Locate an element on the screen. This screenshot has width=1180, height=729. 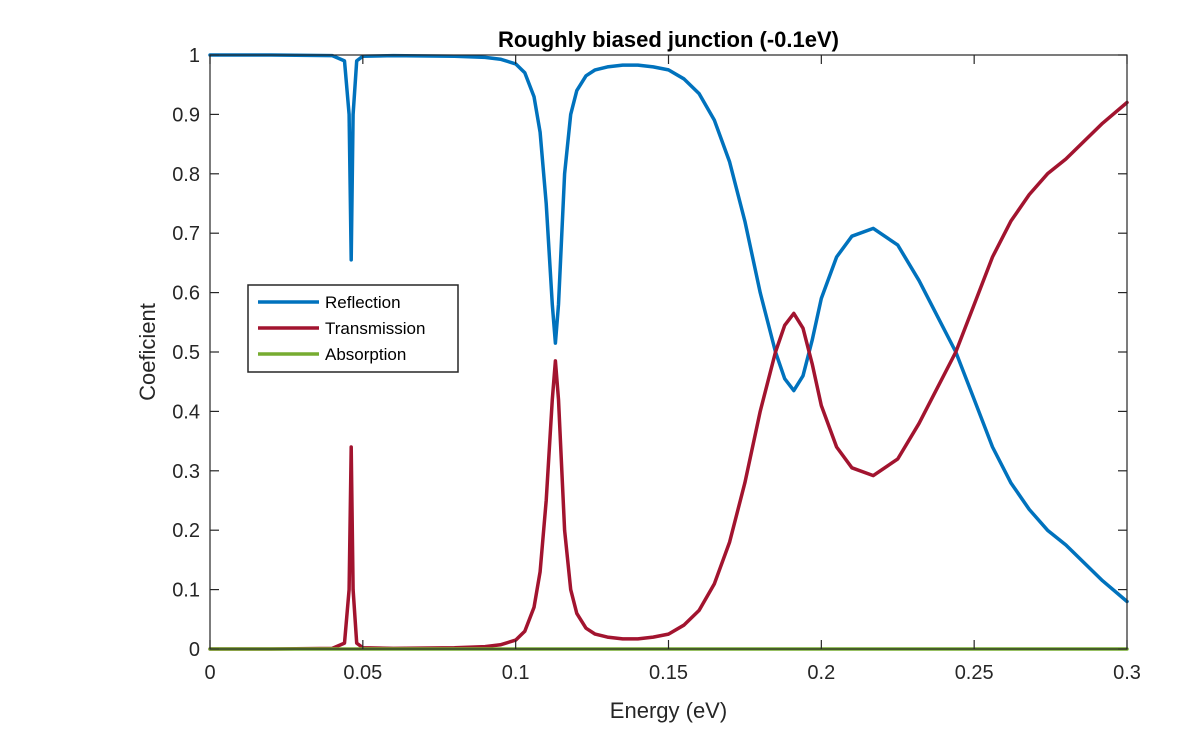
legend-label-reflection: Reflection is located at coordinates (363, 302).